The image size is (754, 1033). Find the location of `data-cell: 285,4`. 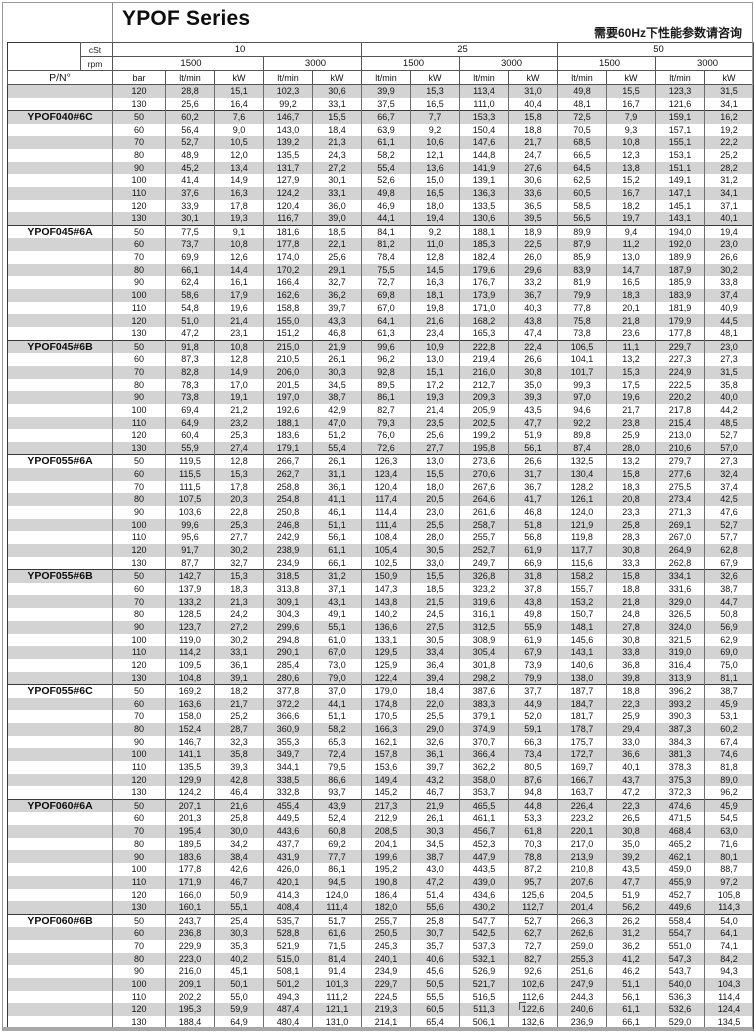

data-cell: 285,4 is located at coordinates (288, 665).